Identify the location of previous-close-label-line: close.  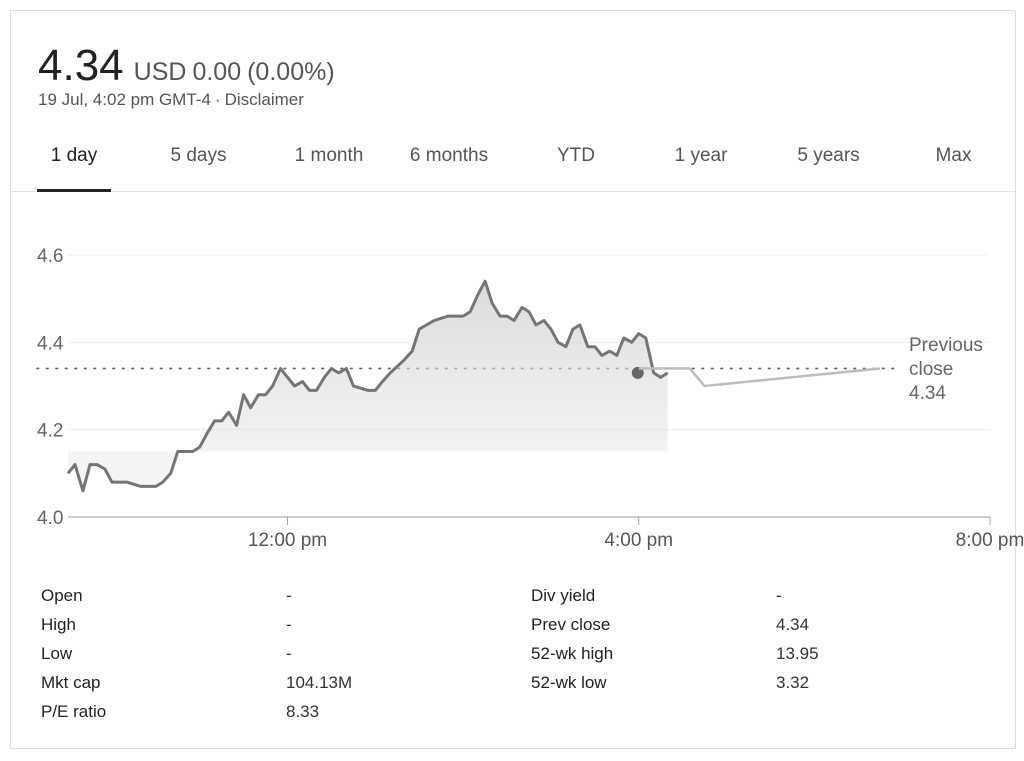
(931, 369).